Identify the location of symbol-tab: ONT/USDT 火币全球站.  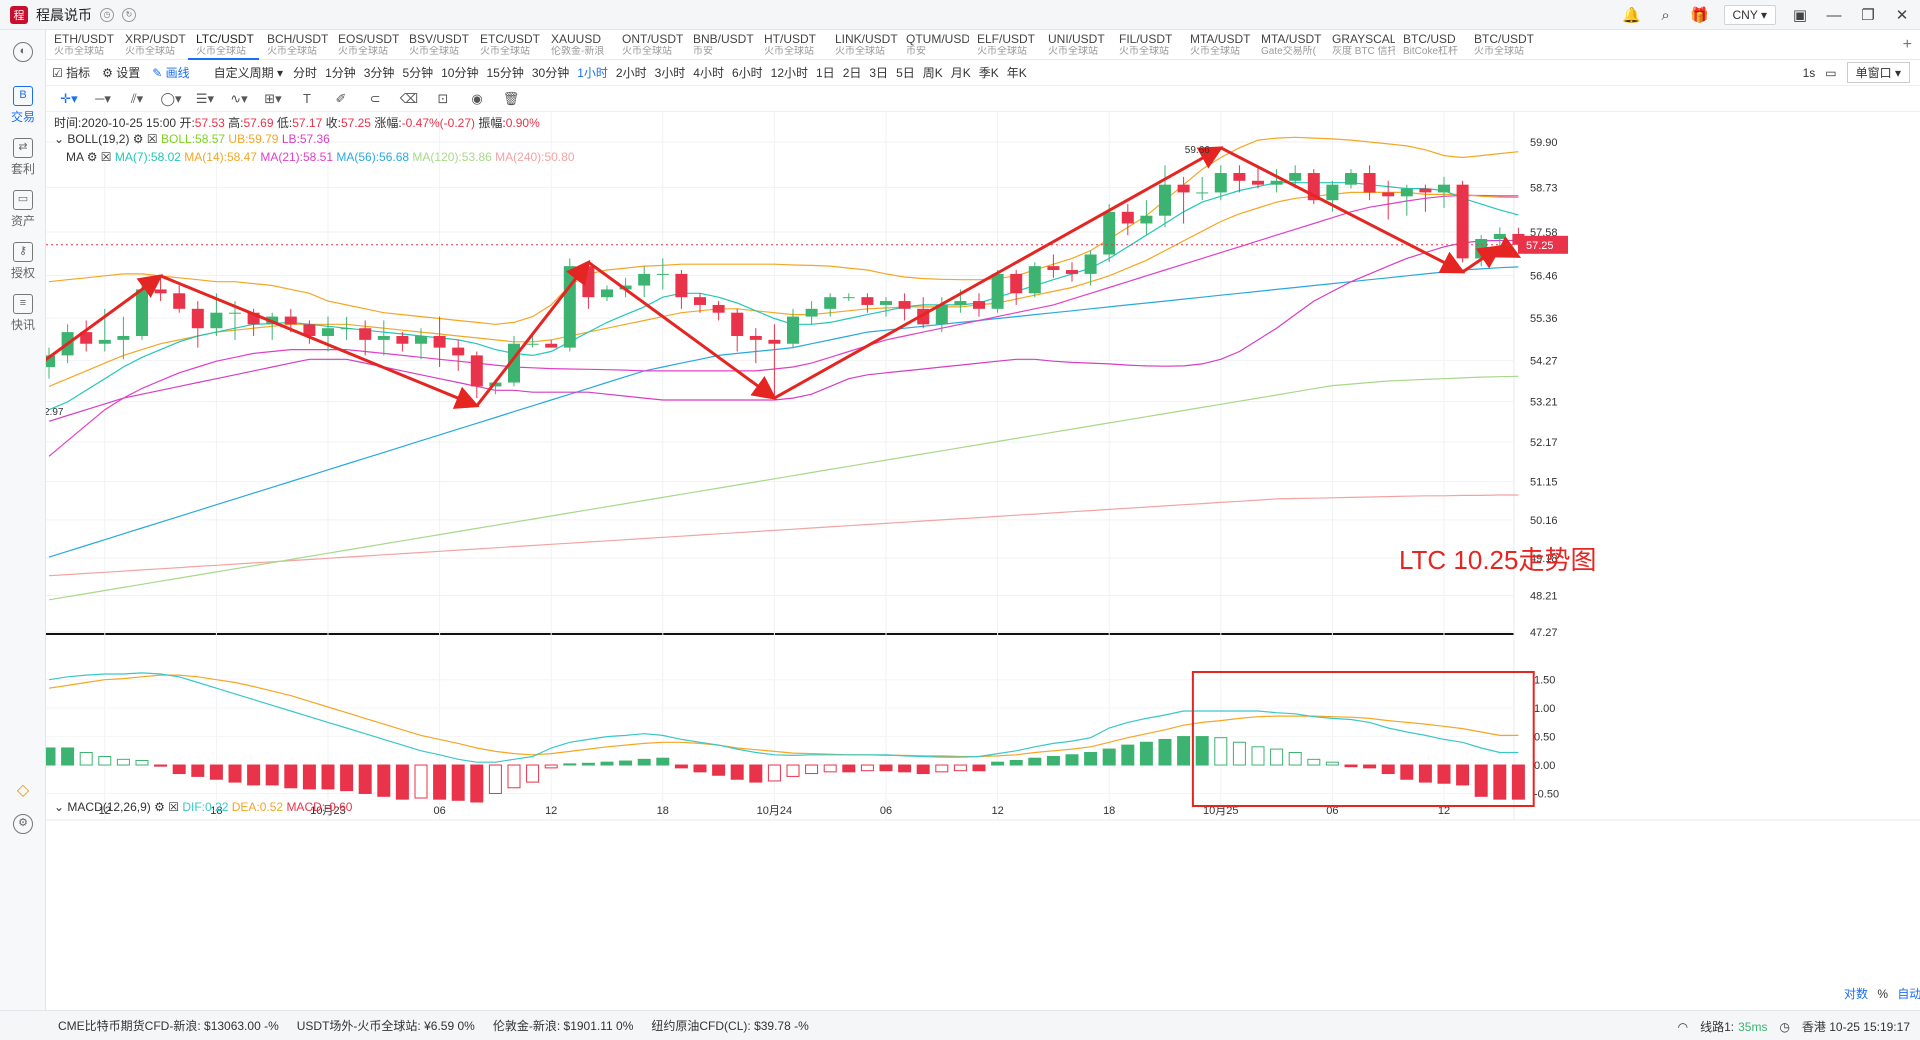
(649, 45).